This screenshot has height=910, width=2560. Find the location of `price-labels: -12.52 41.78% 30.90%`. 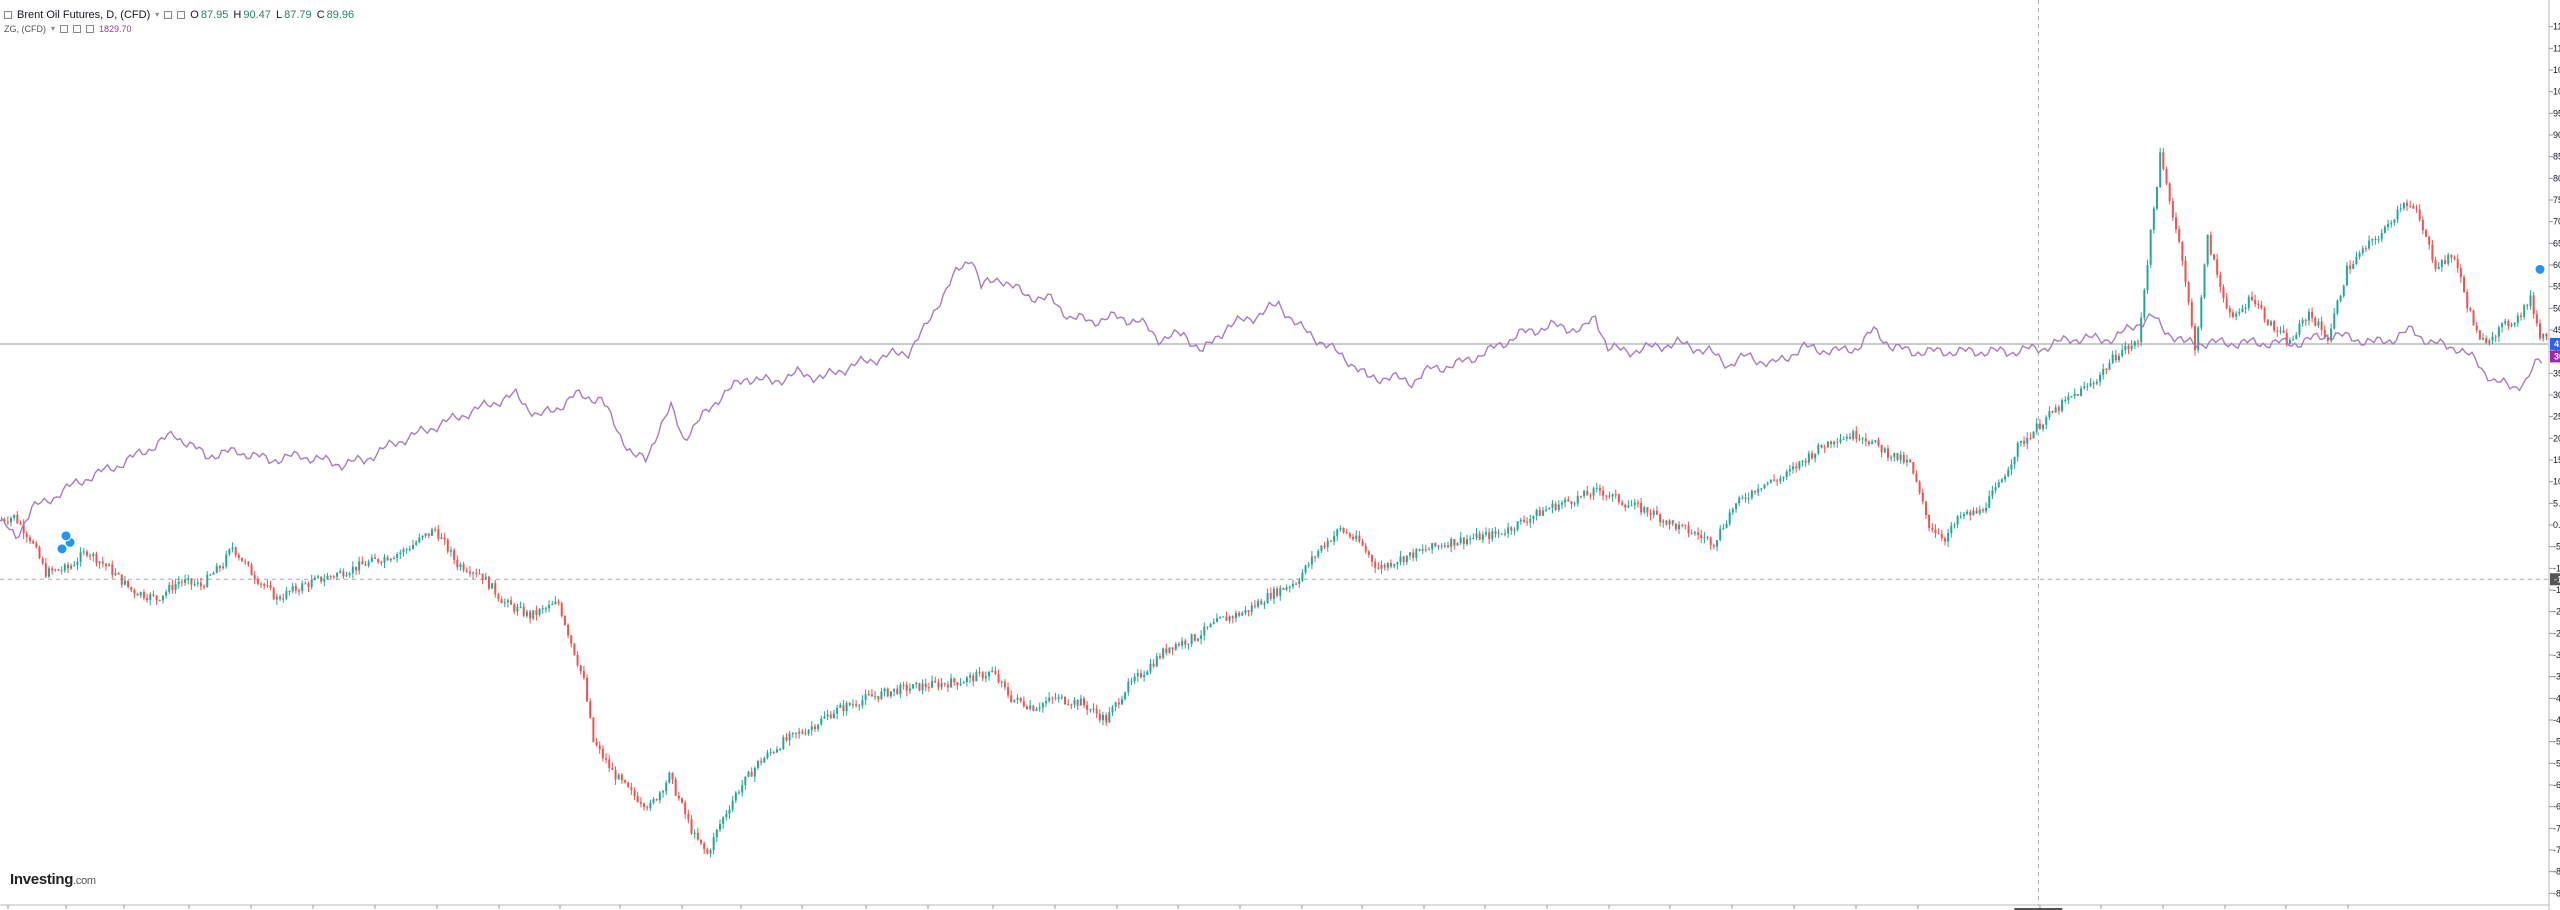

price-labels: -12.52 41.78% 30.90% is located at coordinates (2555, 461).